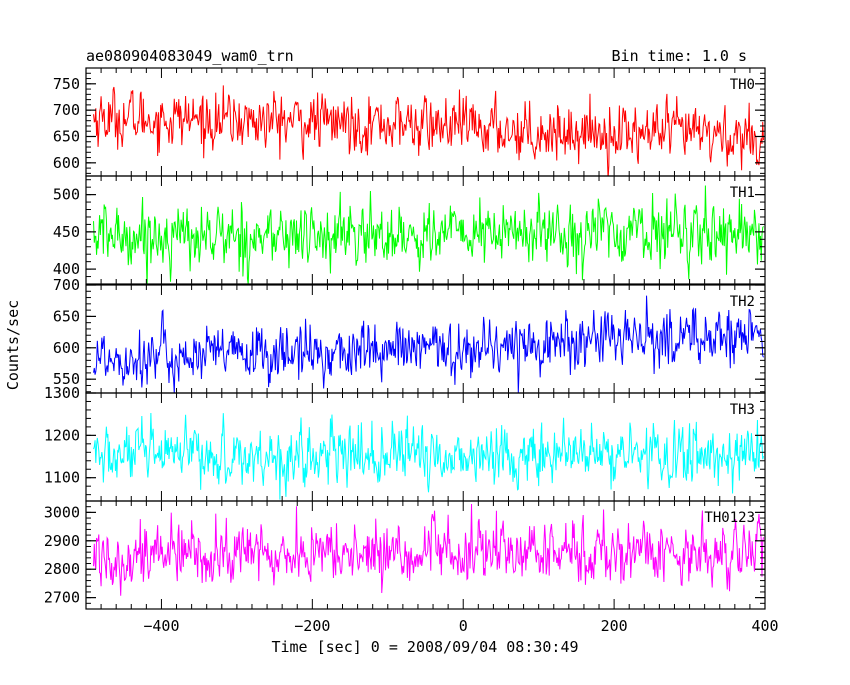  Describe the element at coordinates (66, 232) in the screenshot. I see `y-tick-label: 450` at that location.